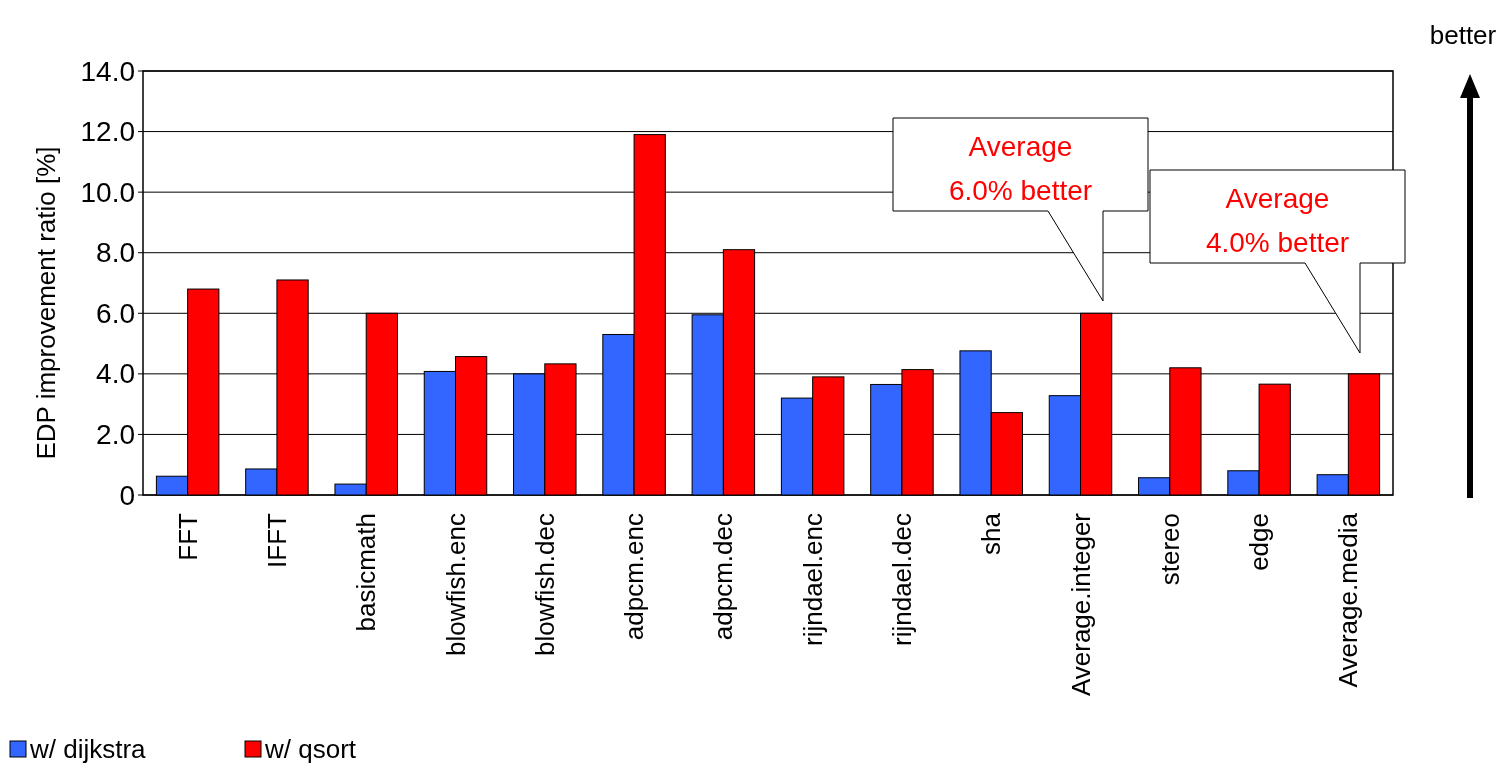  I want to click on x-tick-label: Average.integer, so click(1080, 604).